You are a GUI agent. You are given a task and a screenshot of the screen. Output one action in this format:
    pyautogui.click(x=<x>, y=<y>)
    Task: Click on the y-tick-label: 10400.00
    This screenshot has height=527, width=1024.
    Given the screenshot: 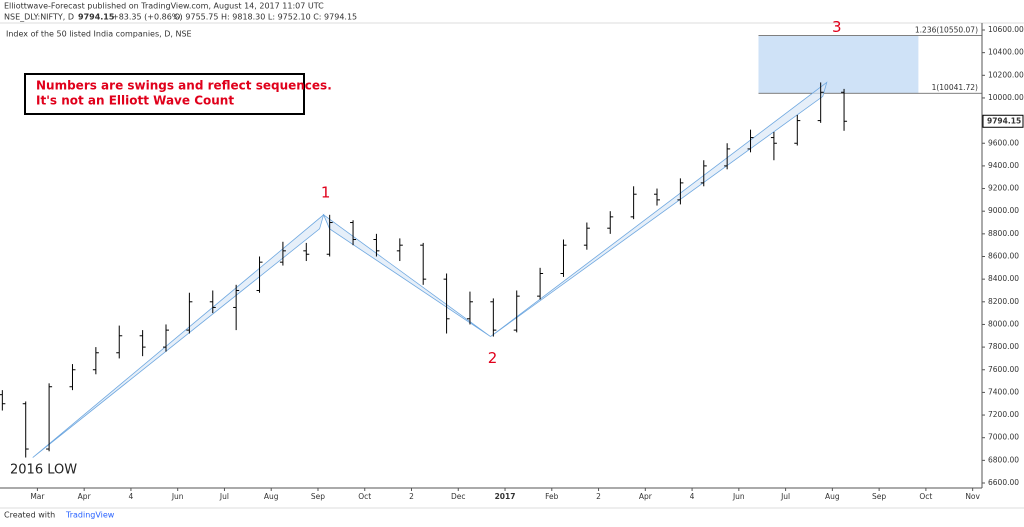 What is the action you would take?
    pyautogui.click(x=1006, y=52)
    